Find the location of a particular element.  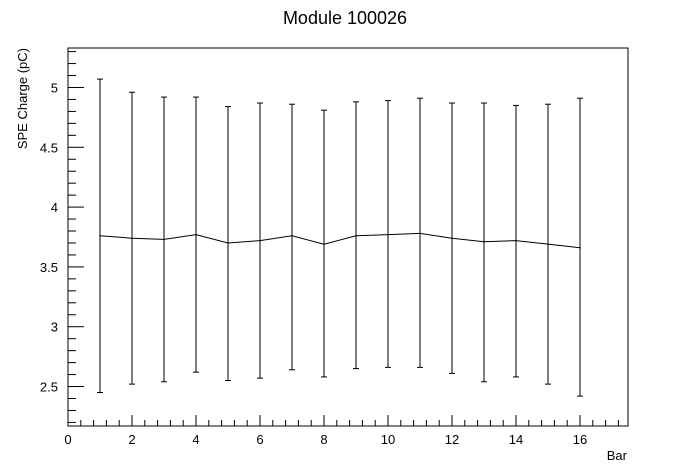

series-layer is located at coordinates (340, 240).